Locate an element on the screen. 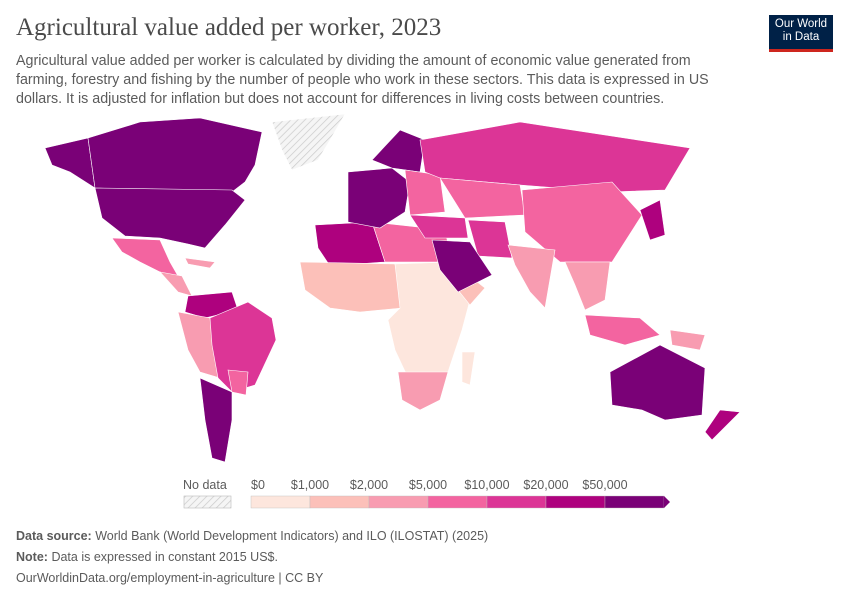 This screenshot has height=600, width=850. legend-tick-label: $50,000 is located at coordinates (604, 485).